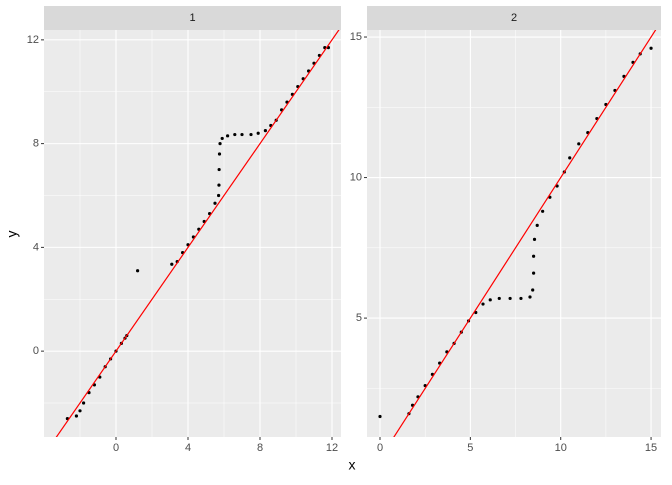 The image size is (672, 485). I want to click on y-tick-label: 4, so click(36, 247).